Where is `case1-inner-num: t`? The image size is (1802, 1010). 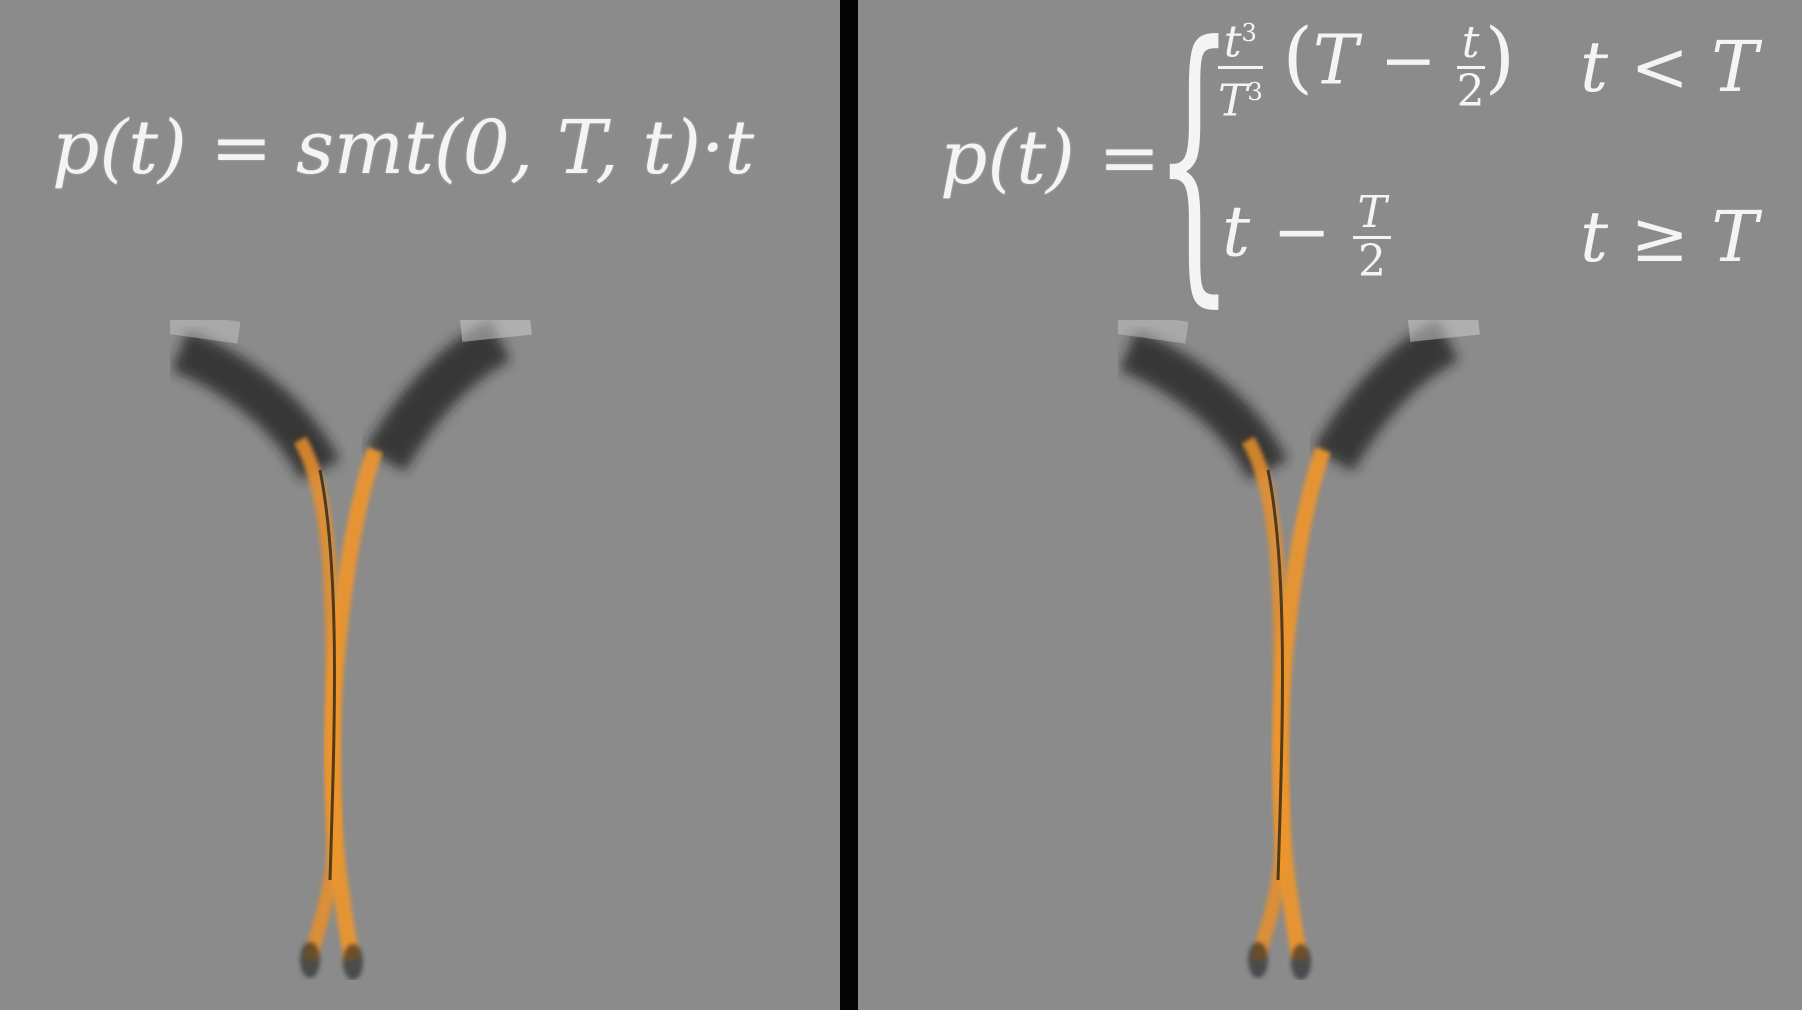 case1-inner-num: t is located at coordinates (1470, 44).